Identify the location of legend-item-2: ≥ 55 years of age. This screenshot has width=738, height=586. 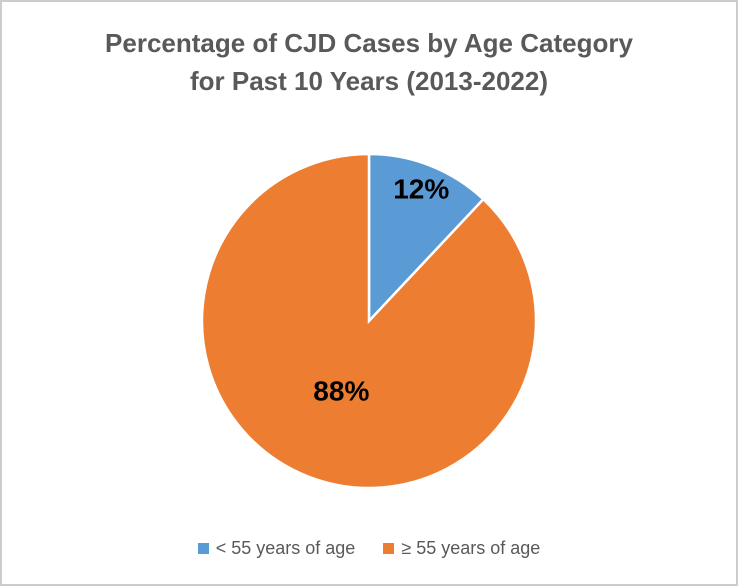
(461, 548).